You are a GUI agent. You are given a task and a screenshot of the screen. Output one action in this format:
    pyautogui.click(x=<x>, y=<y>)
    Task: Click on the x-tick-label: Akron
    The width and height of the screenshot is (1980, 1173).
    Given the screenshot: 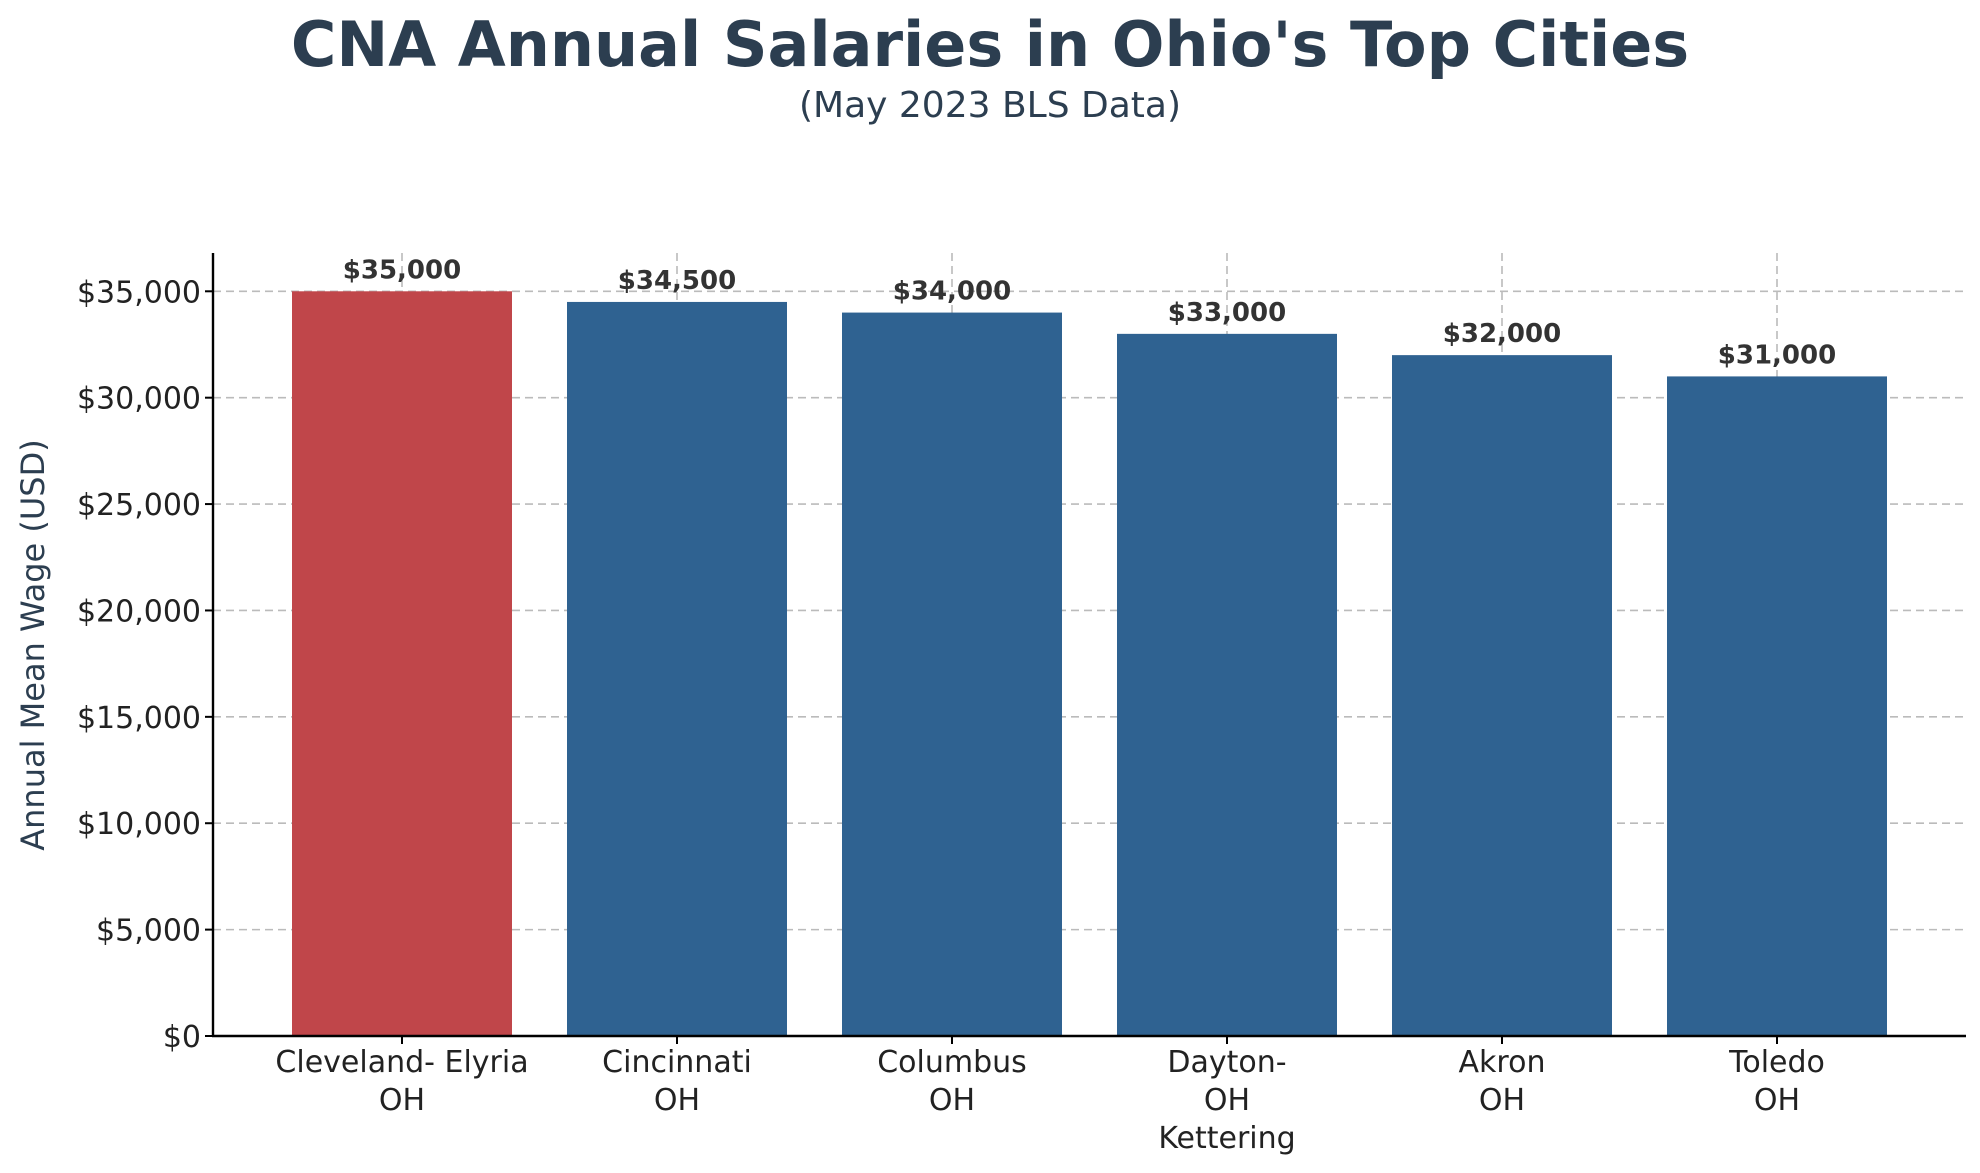 What is the action you would take?
    pyautogui.click(x=1502, y=1062)
    